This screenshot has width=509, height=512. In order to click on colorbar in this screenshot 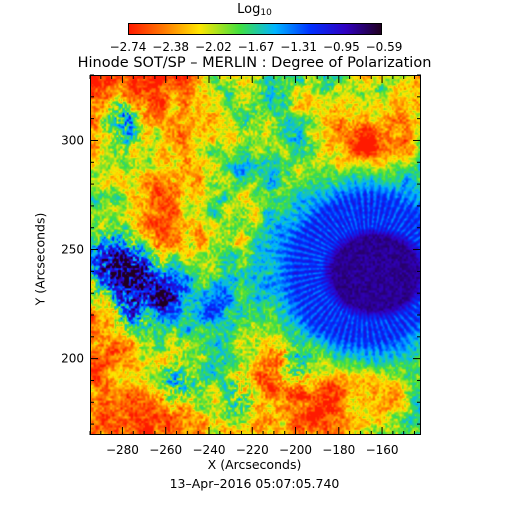, I will do `click(255, 29)`.